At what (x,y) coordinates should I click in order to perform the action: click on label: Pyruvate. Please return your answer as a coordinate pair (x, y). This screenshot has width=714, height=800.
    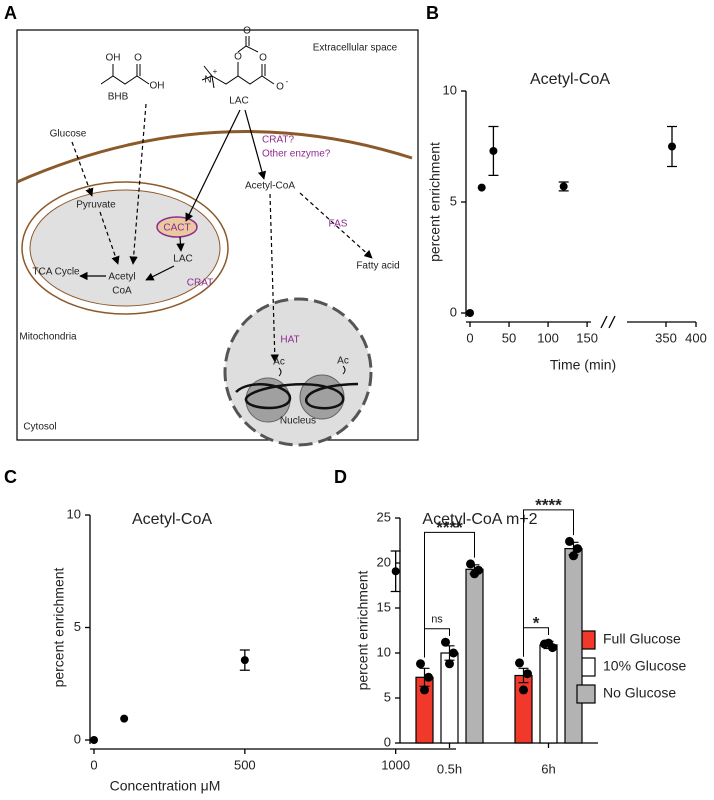
    Looking at the image, I should click on (96, 205).